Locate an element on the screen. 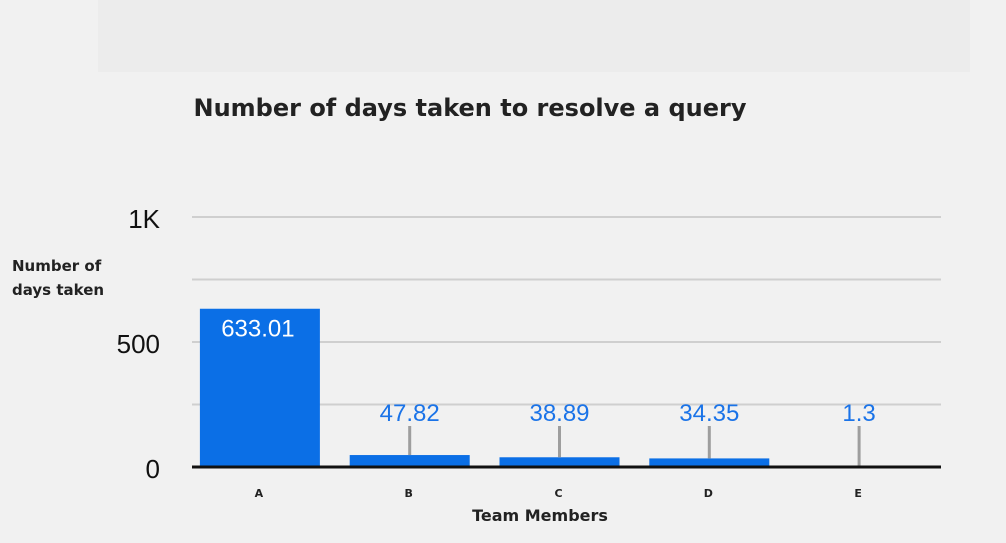  y-tick-label: 0 is located at coordinates (153, 469).